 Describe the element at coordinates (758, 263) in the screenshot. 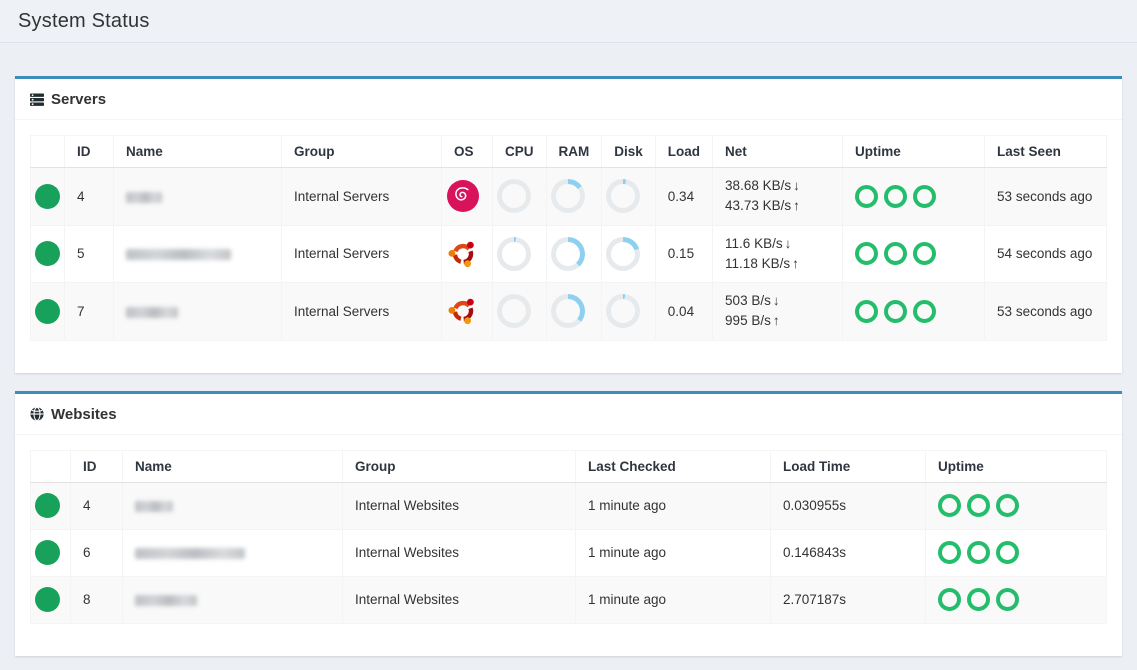

I see `net-upload-value: 11.18 KB/s` at that location.